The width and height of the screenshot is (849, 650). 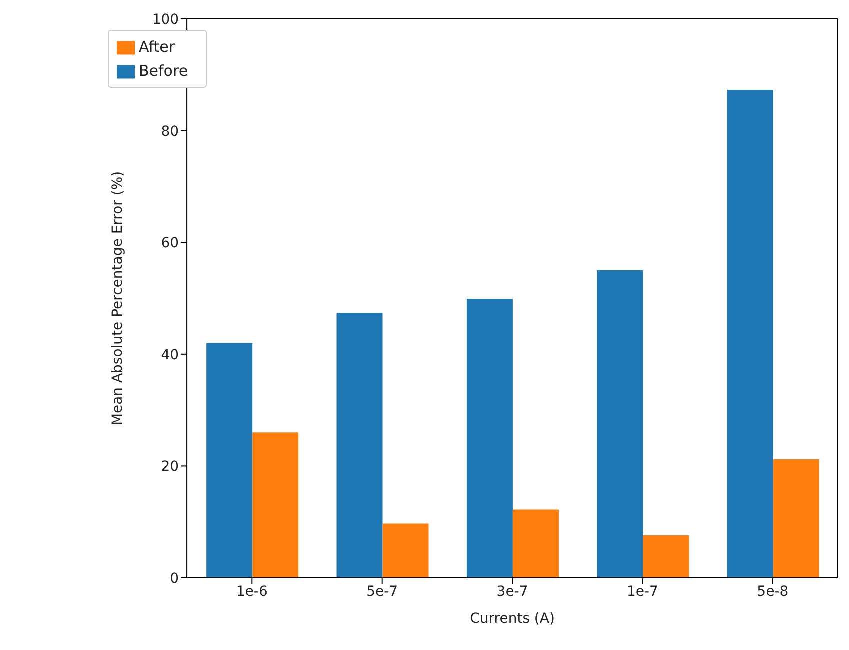 What do you see at coordinates (252, 592) in the screenshot?
I see `x-tick-label: 1e-6` at bounding box center [252, 592].